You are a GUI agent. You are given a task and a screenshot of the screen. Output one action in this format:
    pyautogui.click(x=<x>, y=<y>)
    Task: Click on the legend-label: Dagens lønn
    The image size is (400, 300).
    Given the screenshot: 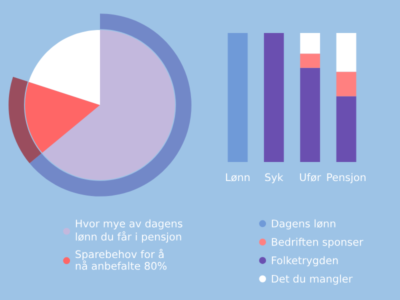 What is the action you would take?
    pyautogui.click(x=304, y=224)
    